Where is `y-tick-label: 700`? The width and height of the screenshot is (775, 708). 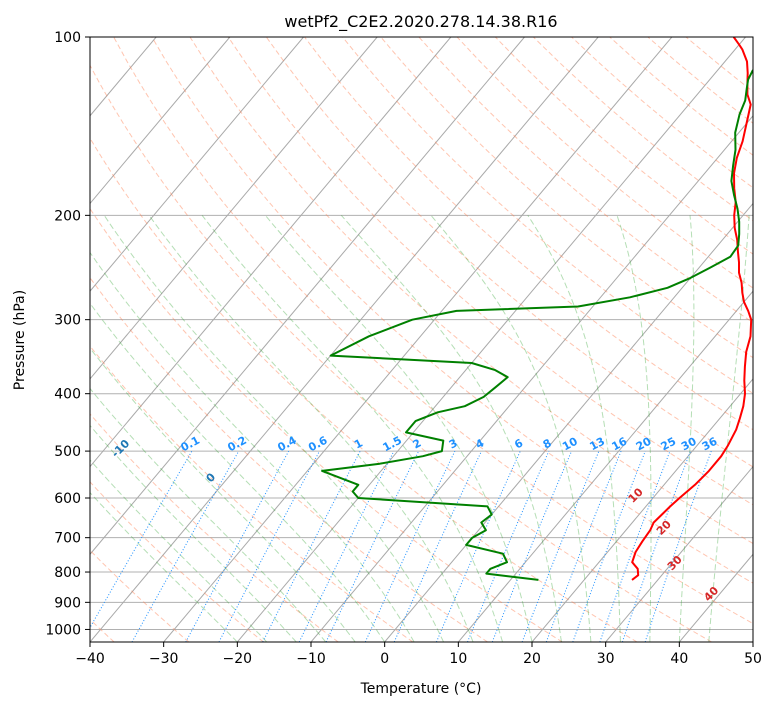 y-tick-label: 700 is located at coordinates (67, 539).